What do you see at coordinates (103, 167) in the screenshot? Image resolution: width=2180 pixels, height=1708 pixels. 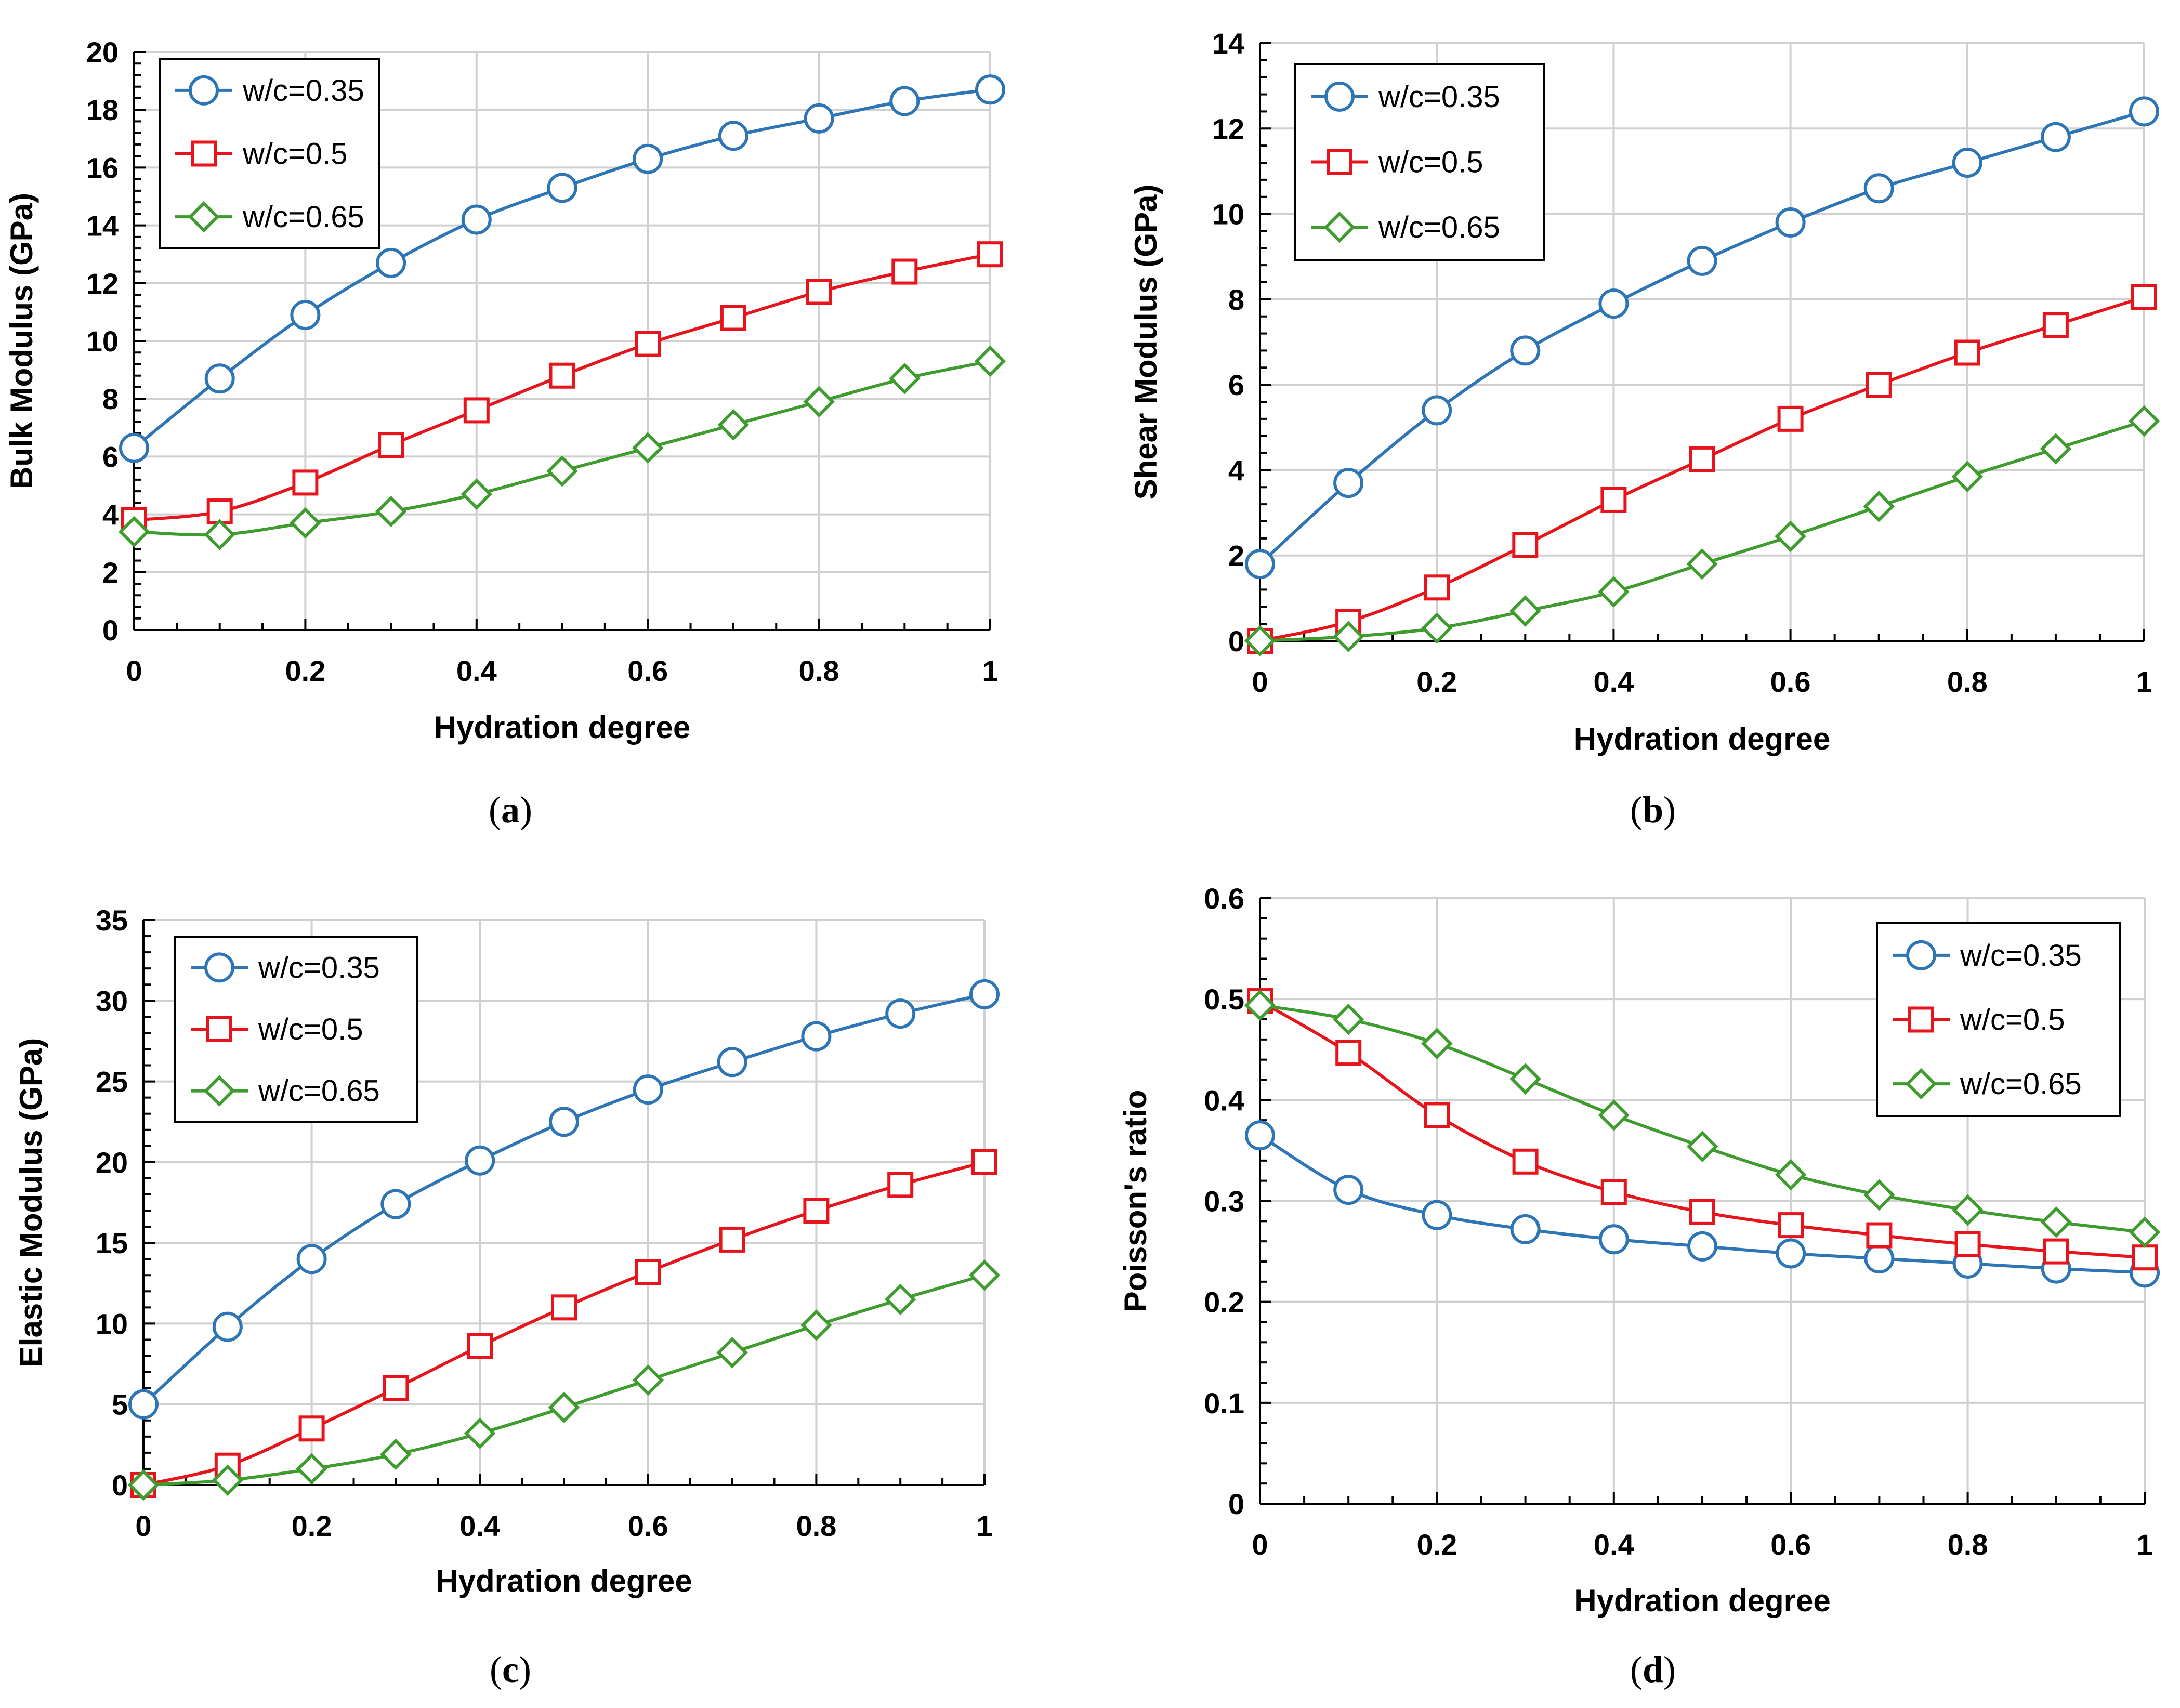 I see `y-tick-label: 16` at bounding box center [103, 167].